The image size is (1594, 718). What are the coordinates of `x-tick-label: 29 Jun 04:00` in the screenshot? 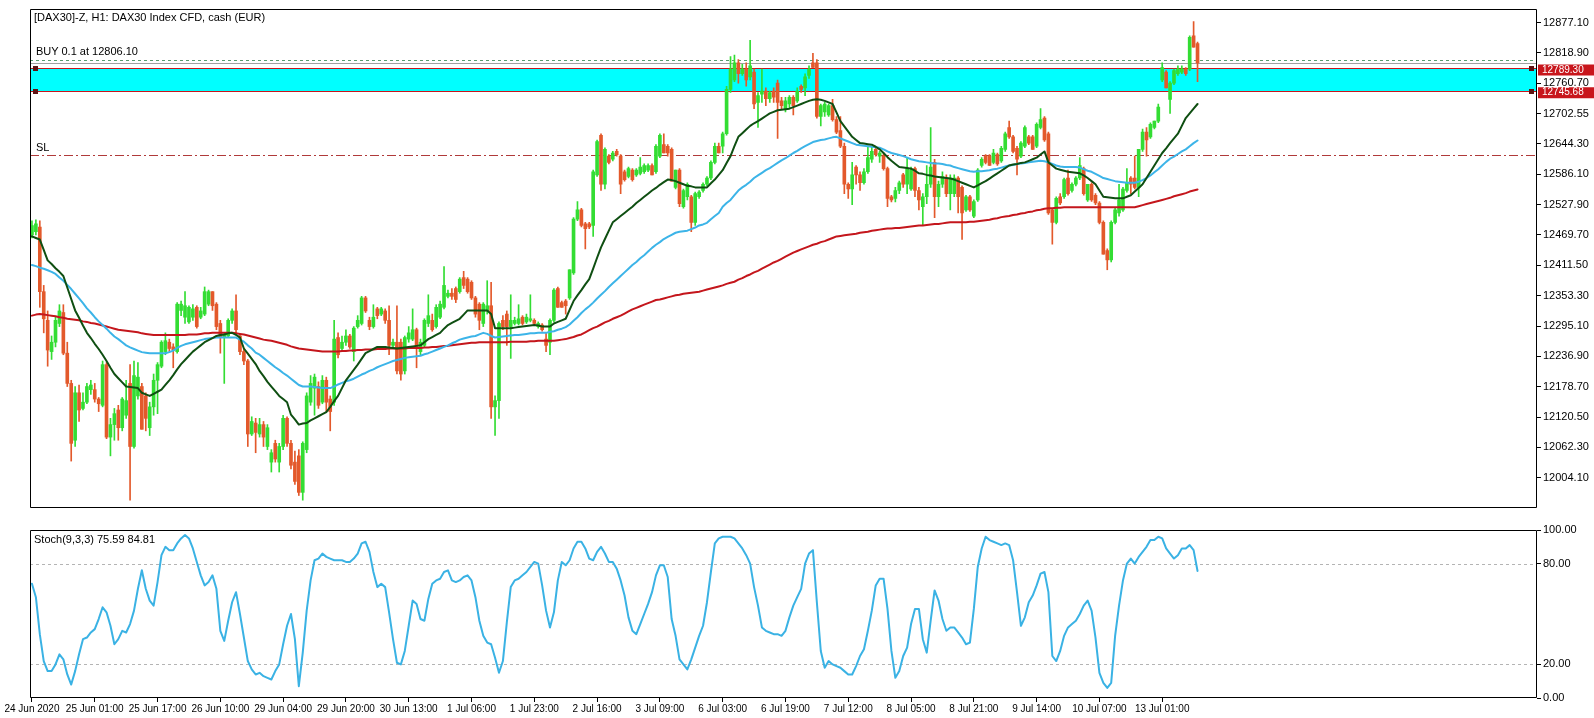 It's located at (283, 708).